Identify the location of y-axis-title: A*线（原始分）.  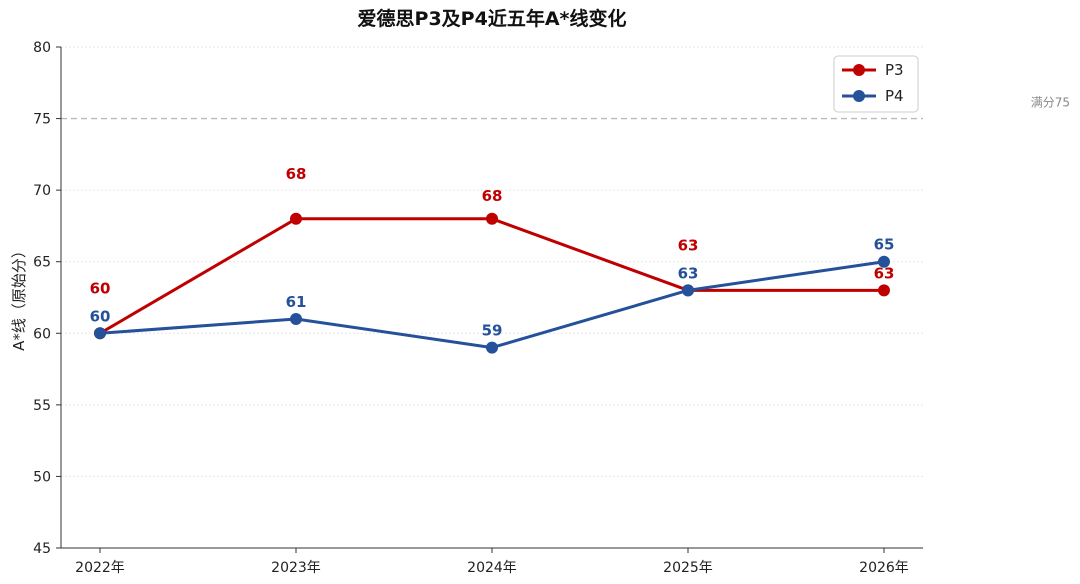
(19, 297).